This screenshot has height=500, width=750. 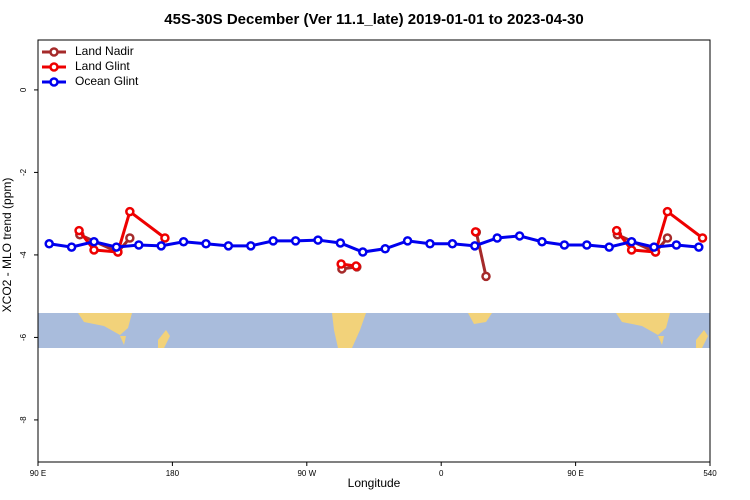 I want to click on map-band, so click(x=374, y=330).